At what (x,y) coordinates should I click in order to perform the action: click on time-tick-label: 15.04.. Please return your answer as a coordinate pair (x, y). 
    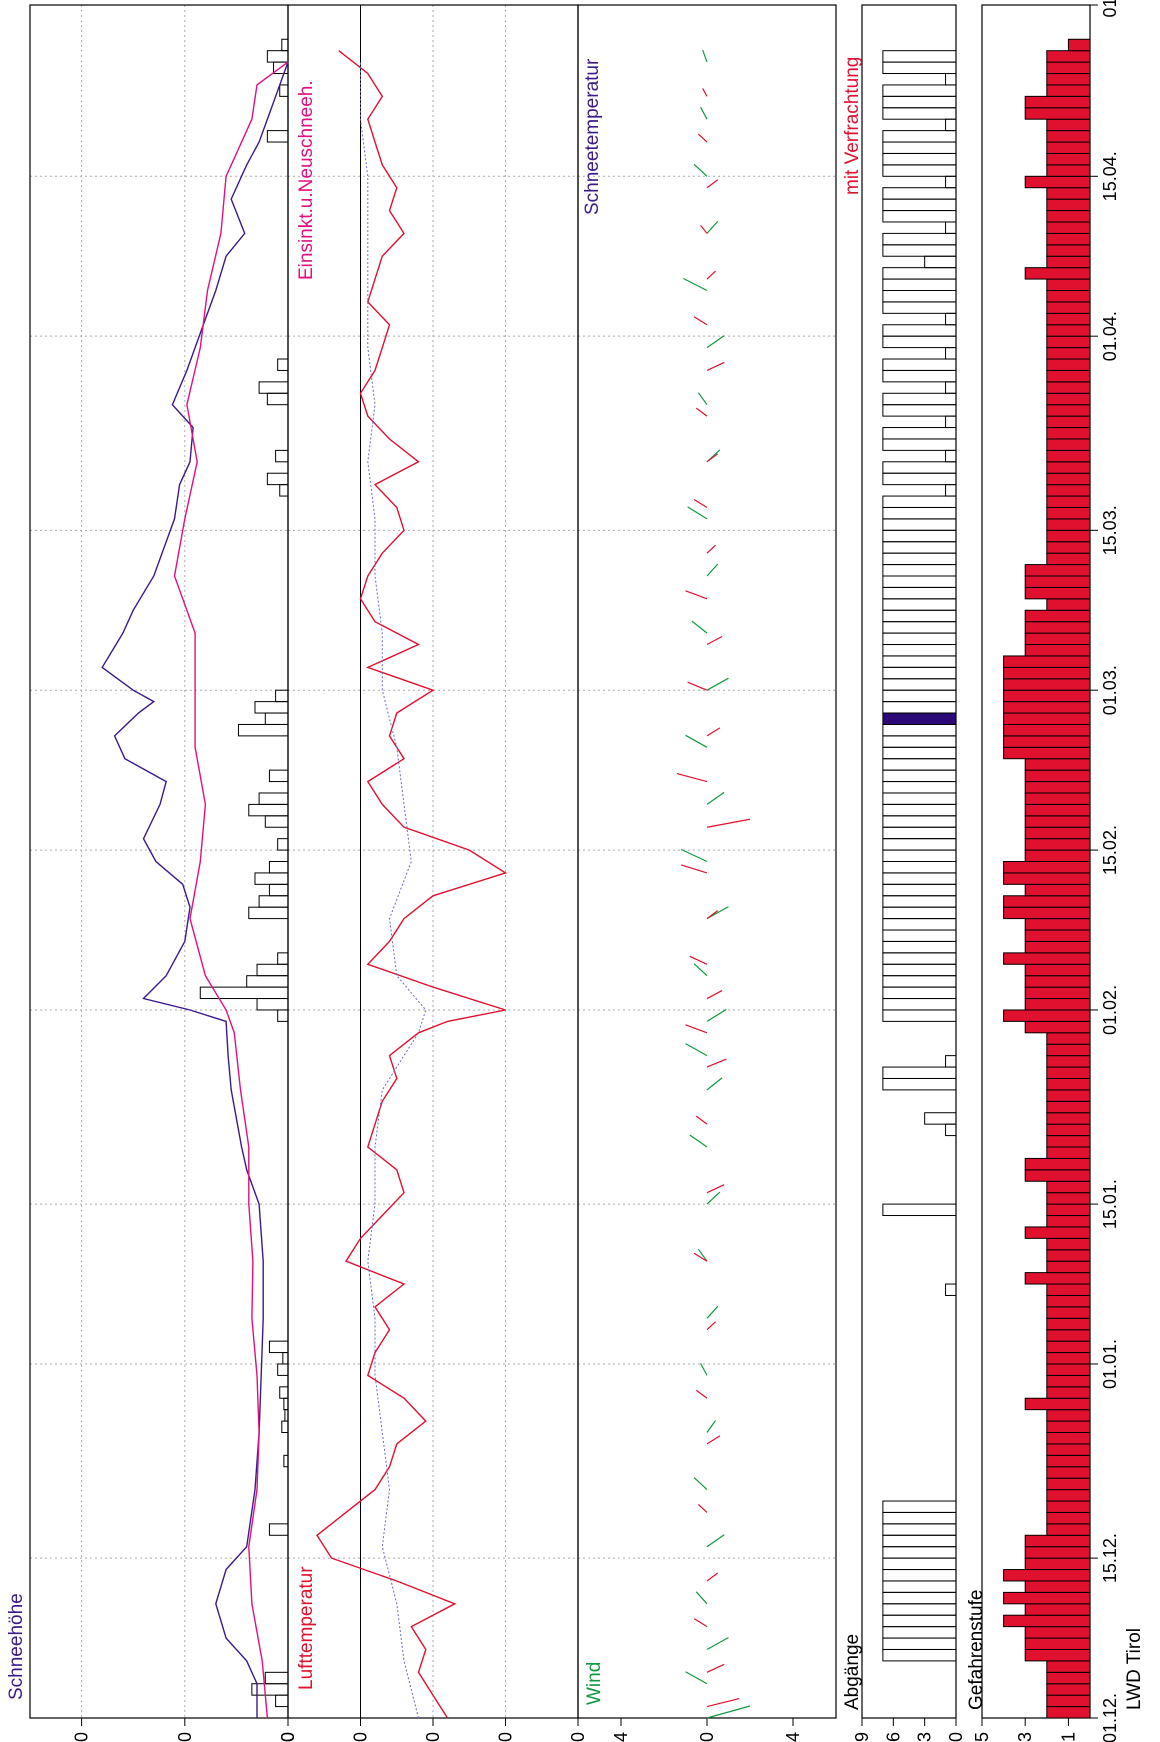
    Looking at the image, I should click on (1110, 176).